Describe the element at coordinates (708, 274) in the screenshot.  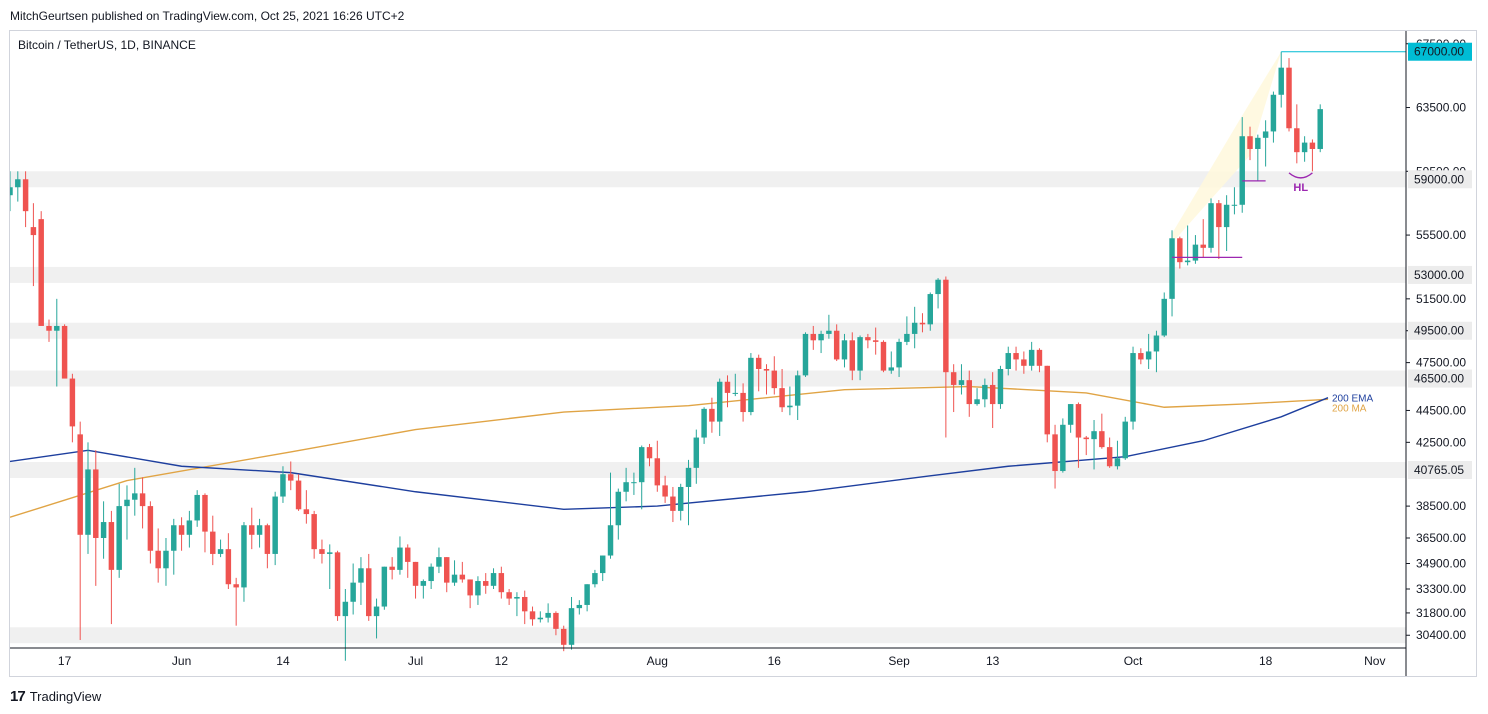
I see `sr-zone` at that location.